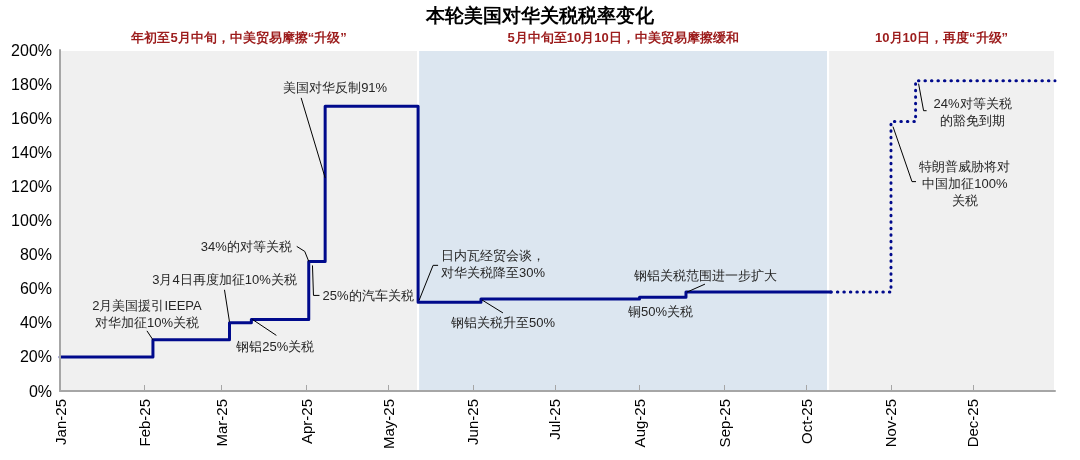  Describe the element at coordinates (473, 422) in the screenshot. I see `x-tick-label: Jun-25` at that location.